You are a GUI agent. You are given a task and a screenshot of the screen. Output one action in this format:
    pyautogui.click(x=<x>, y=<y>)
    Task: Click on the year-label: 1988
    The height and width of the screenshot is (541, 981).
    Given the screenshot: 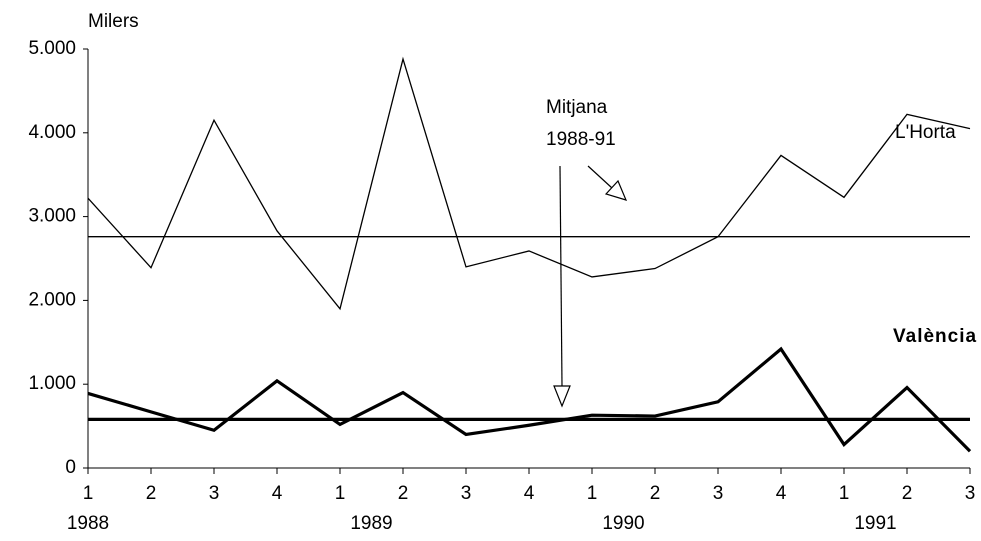 What is the action you would take?
    pyautogui.click(x=88, y=523)
    